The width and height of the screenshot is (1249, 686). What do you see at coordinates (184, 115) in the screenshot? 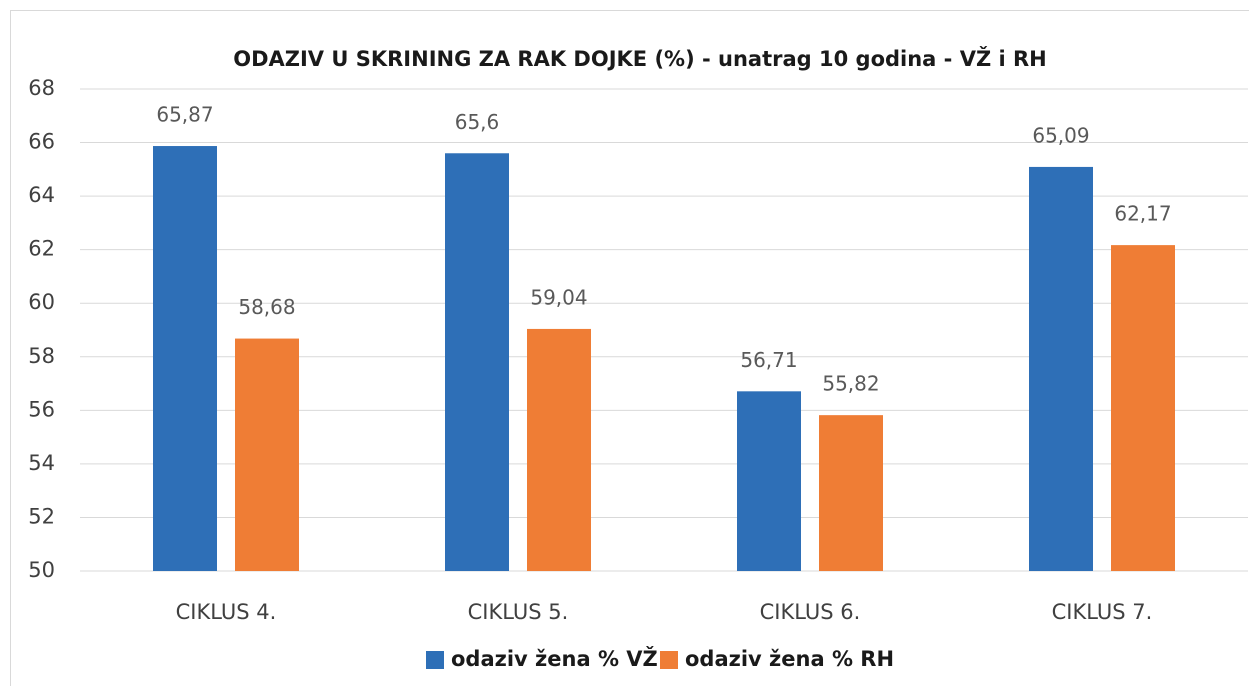
I see `data-label: 65,87` at bounding box center [184, 115].